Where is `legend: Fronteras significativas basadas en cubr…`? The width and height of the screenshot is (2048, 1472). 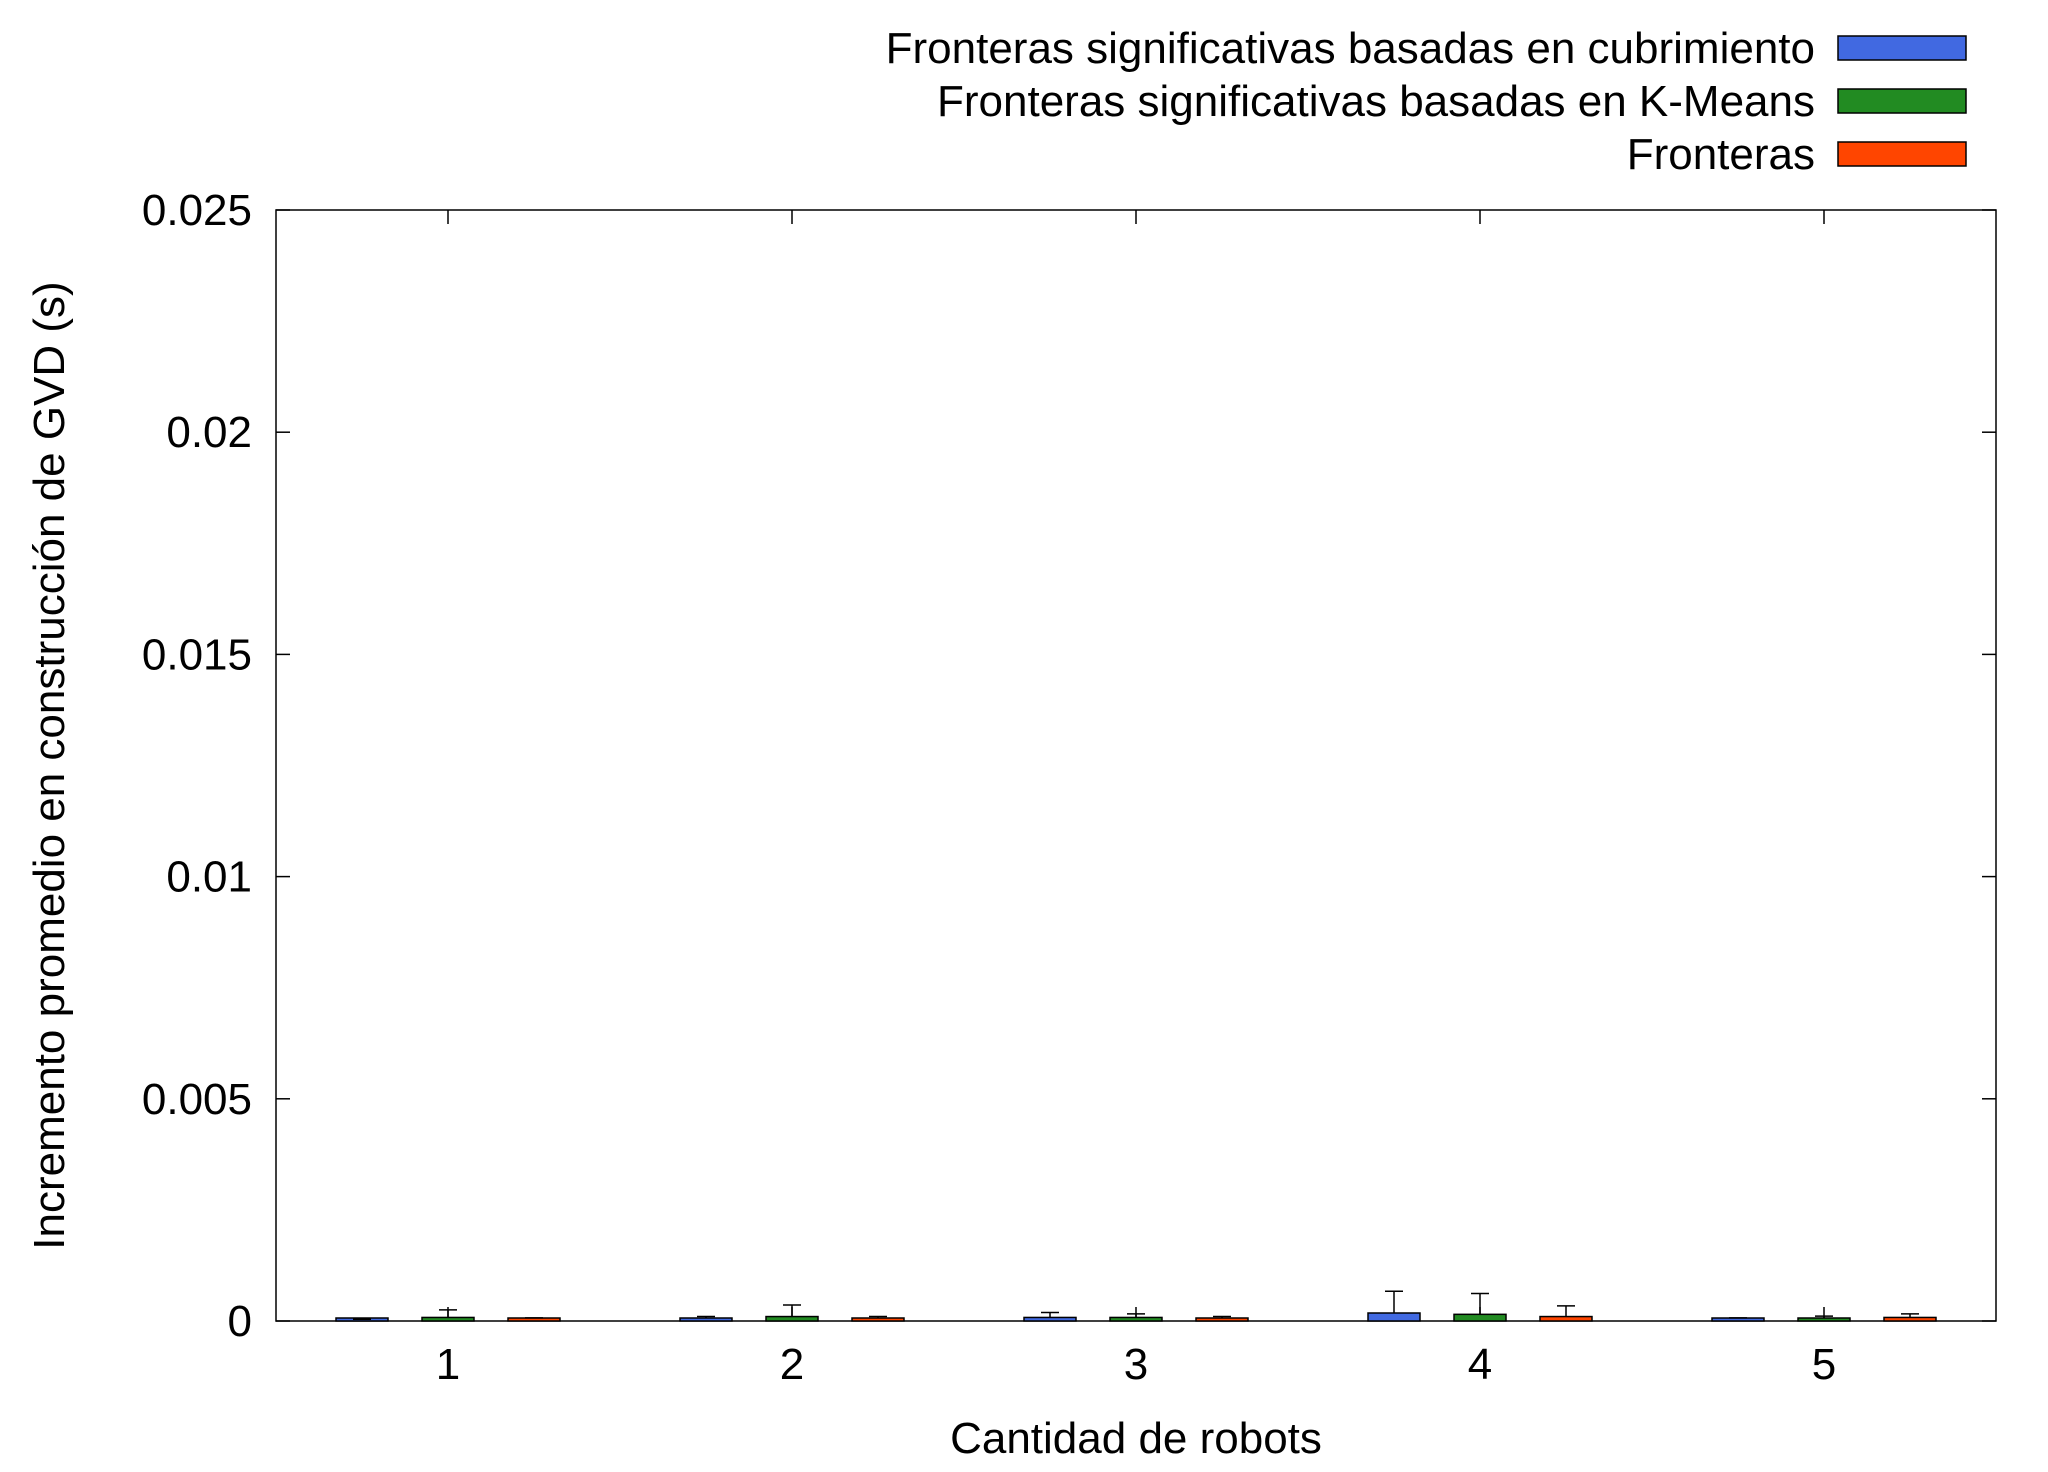
legend: Fronteras significativas basadas en cubr… is located at coordinates (1426, 101).